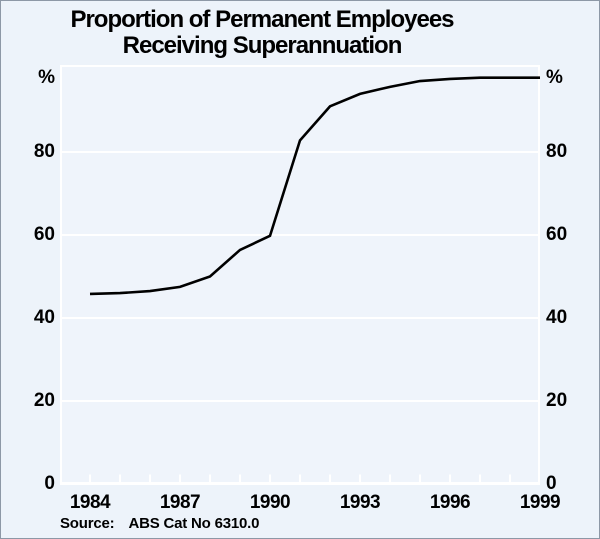  Describe the element at coordinates (44, 400) in the screenshot. I see `y-tick-label-left-20: 20` at that location.